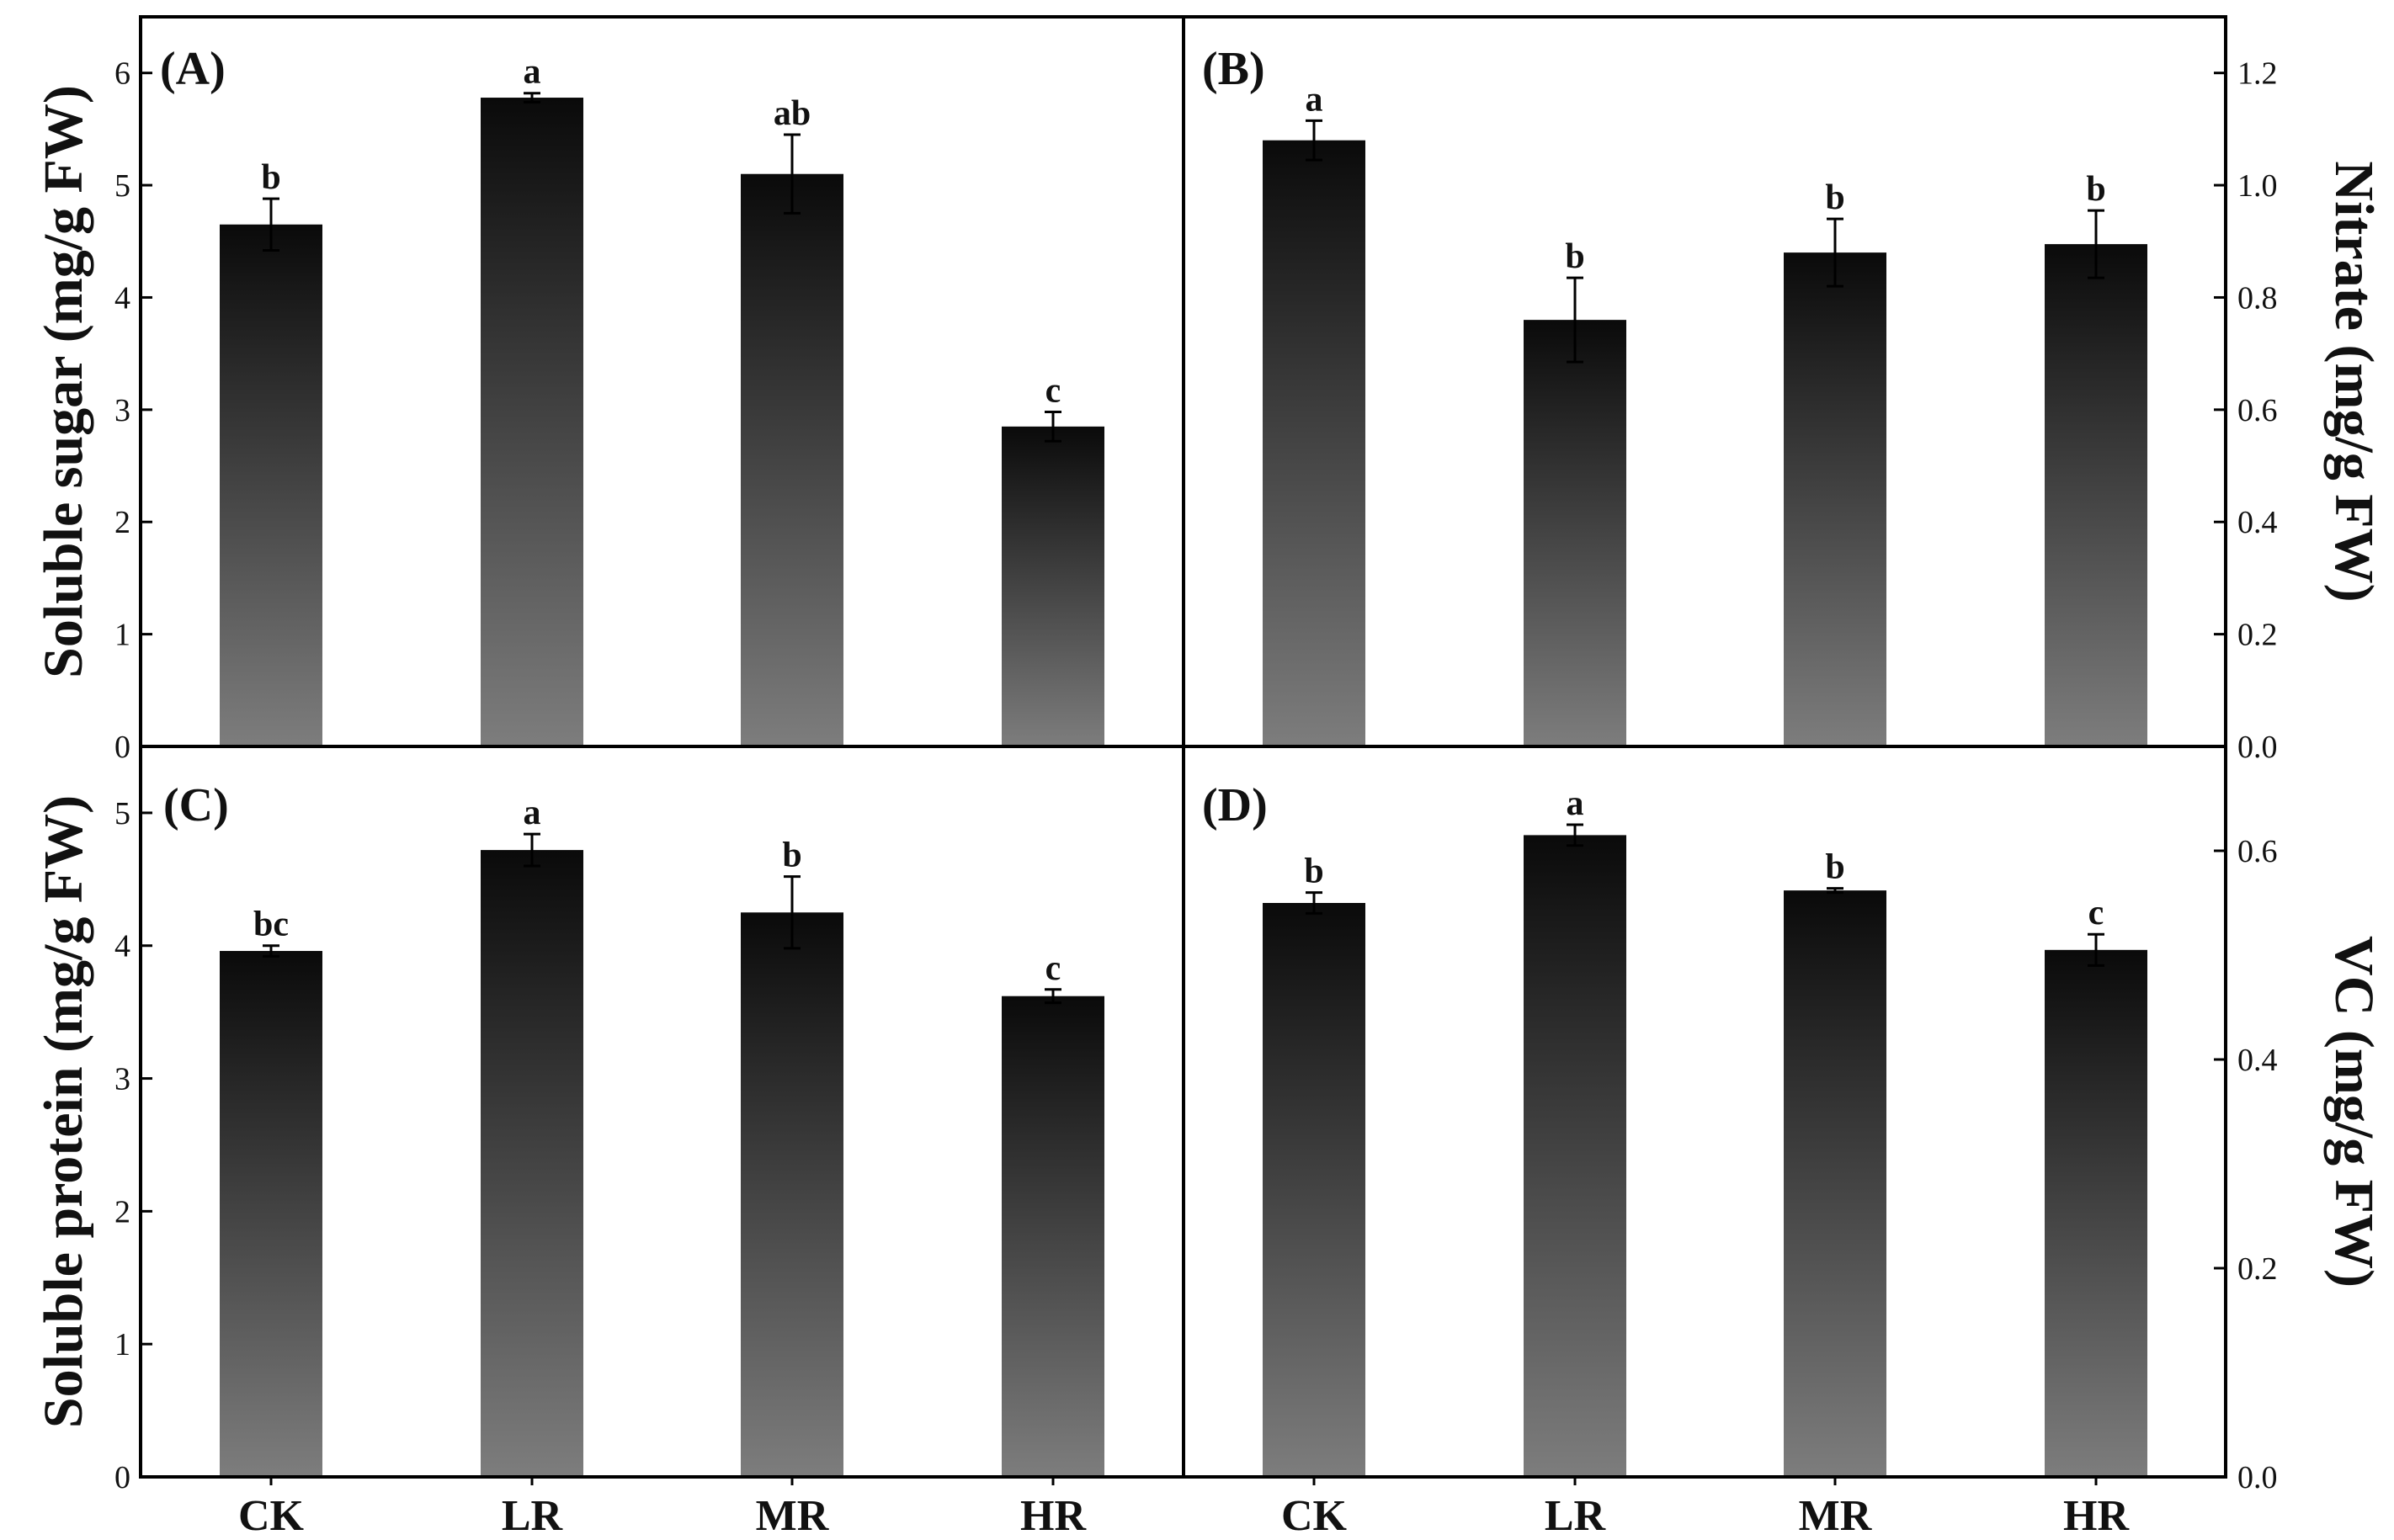 The height and width of the screenshot is (1540, 2394). Describe the element at coordinates (1315, 99) in the screenshot. I see `panel-b-significance-ck: a` at that location.